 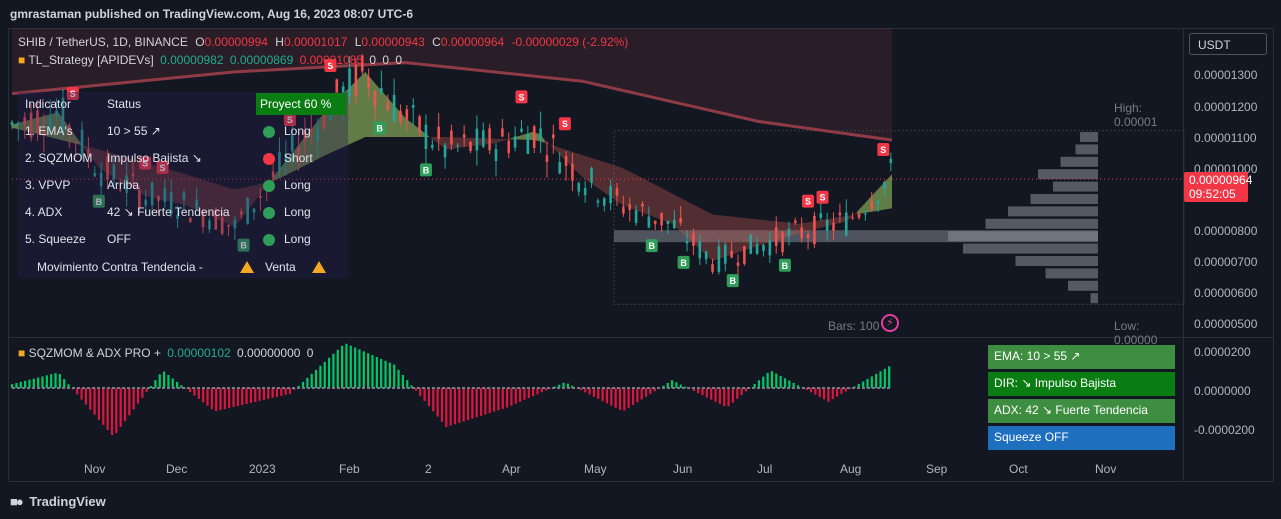 I want to click on signal-dot, so click(x=269, y=186).